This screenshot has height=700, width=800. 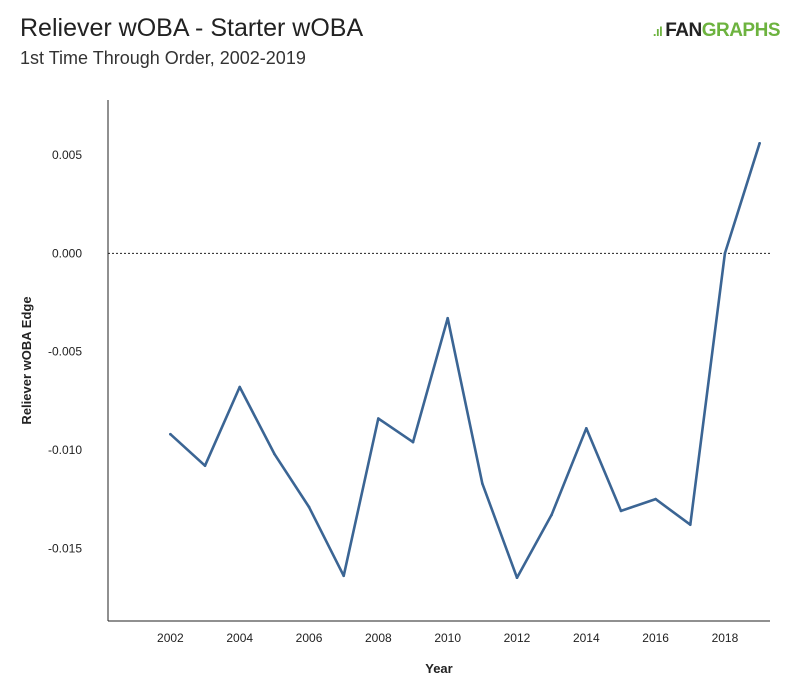 What do you see at coordinates (741, 30) in the screenshot?
I see `logo-text-graphs: GRAPHS` at bounding box center [741, 30].